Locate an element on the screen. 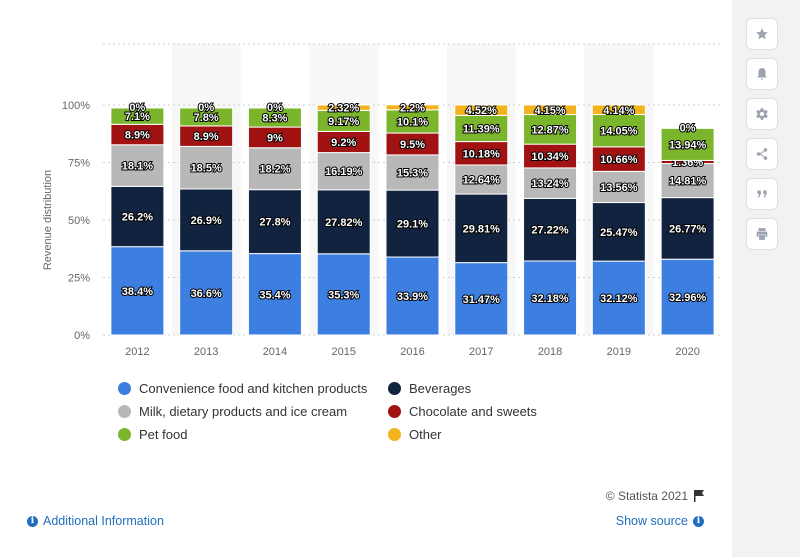 Image resolution: width=800 pixels, height=557 pixels. legend-item-milk: Milk, dietary products and ice cream is located at coordinates (253, 411).